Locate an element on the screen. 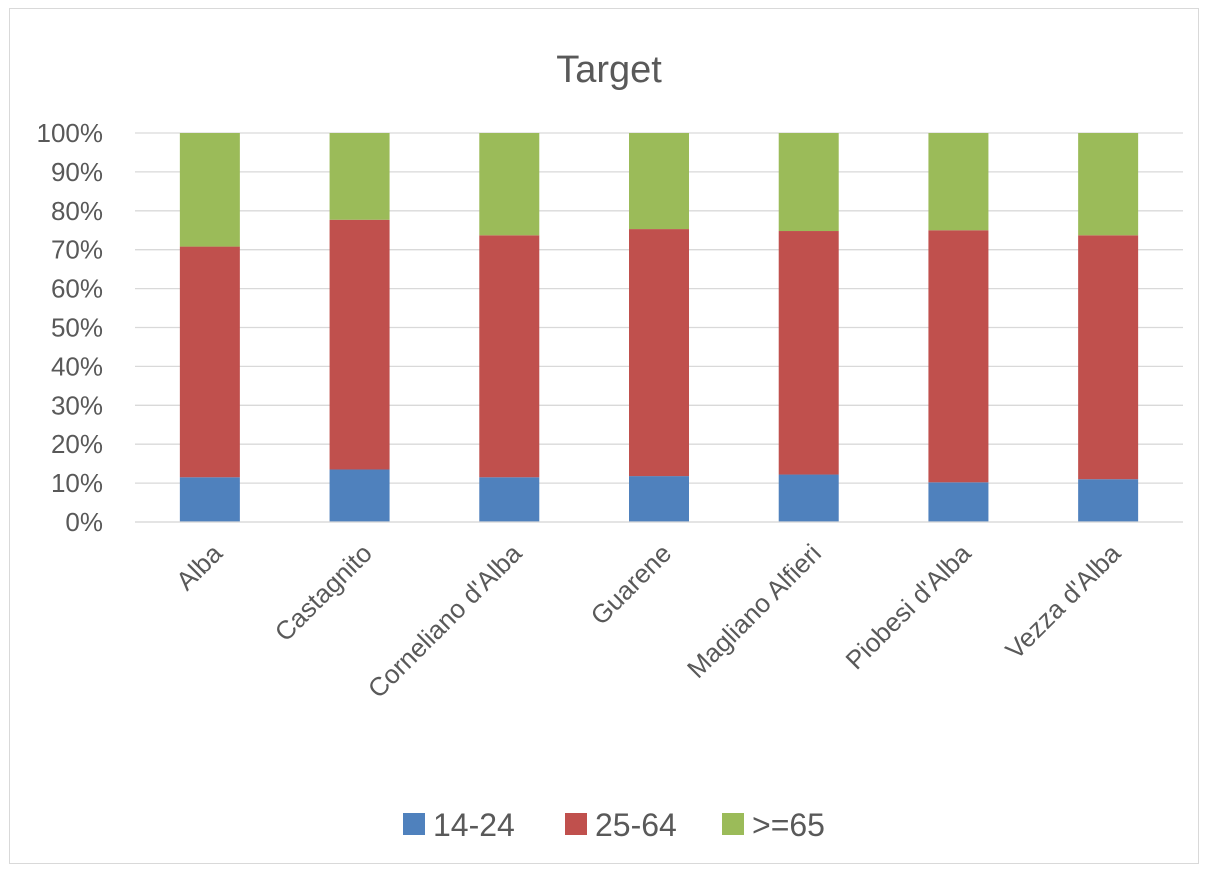  y-tick-label: 10% is located at coordinates (77, 483).